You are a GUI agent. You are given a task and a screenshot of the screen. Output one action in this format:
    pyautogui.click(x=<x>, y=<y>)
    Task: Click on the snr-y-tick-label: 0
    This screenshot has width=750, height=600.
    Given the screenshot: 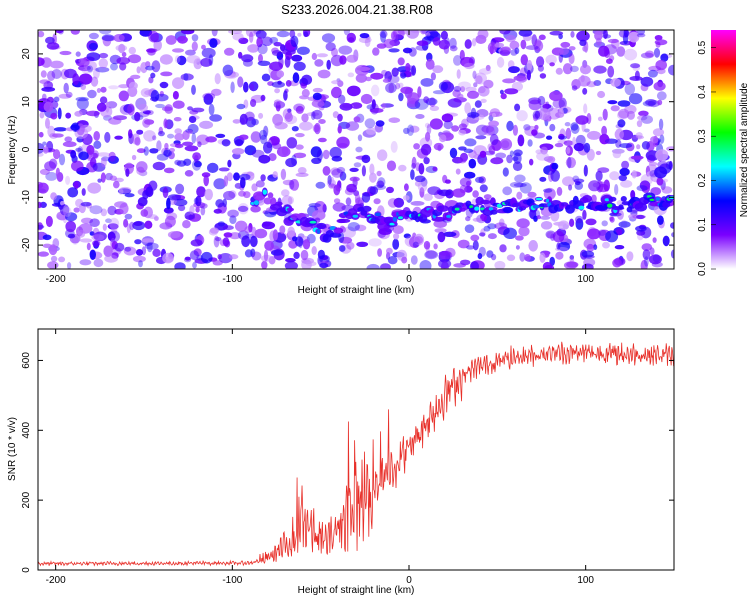 What is the action you would take?
    pyautogui.click(x=26, y=570)
    